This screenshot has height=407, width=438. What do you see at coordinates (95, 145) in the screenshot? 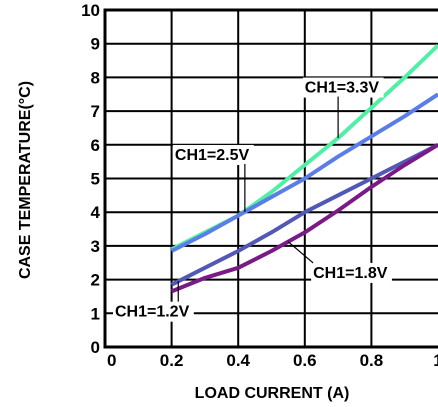
I see `y-tick-label: 6` at bounding box center [95, 145].